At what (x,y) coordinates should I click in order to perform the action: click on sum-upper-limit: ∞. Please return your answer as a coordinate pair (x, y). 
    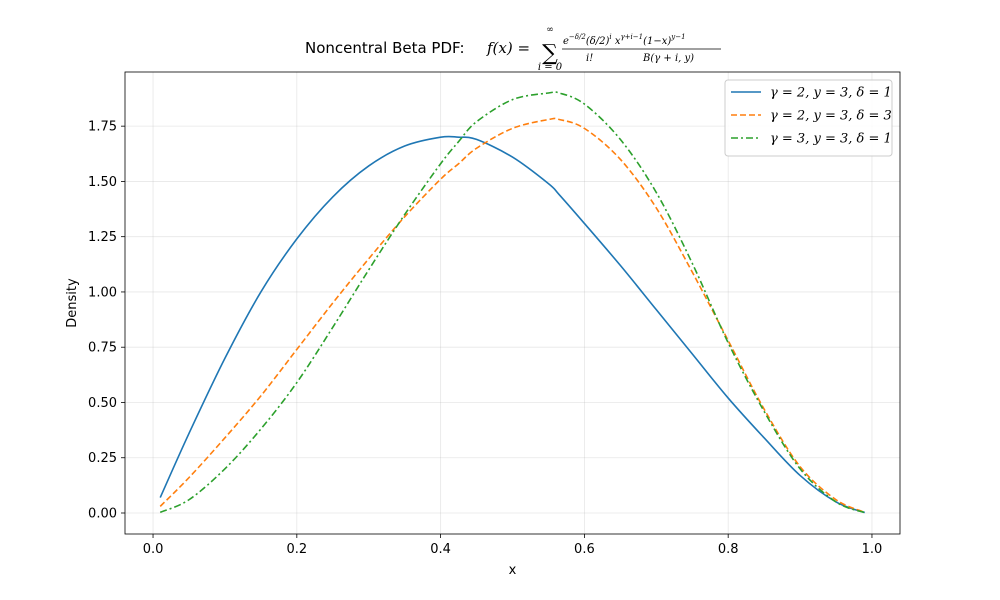
    Looking at the image, I should click on (550, 30).